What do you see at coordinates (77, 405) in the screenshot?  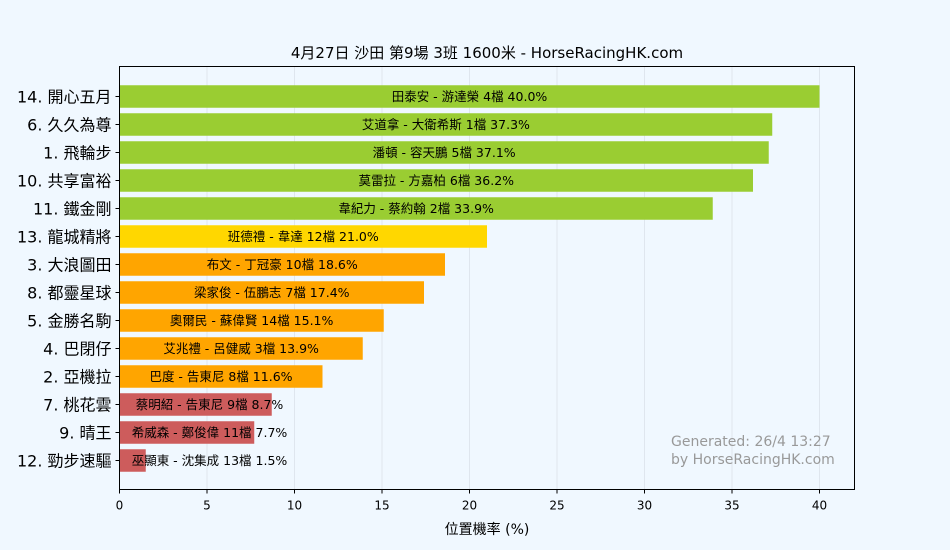 I see `y-tick-label: 7. 桃花雲` at bounding box center [77, 405].